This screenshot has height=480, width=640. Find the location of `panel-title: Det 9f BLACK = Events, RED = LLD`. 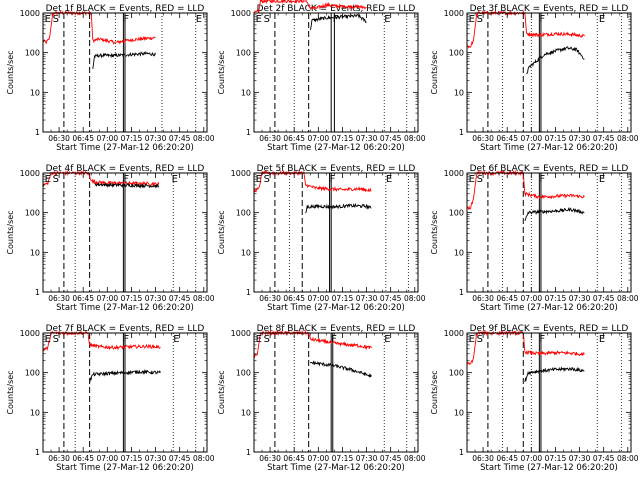

panel-title: Det 9f BLACK = Events, RED = LLD is located at coordinates (549, 329).